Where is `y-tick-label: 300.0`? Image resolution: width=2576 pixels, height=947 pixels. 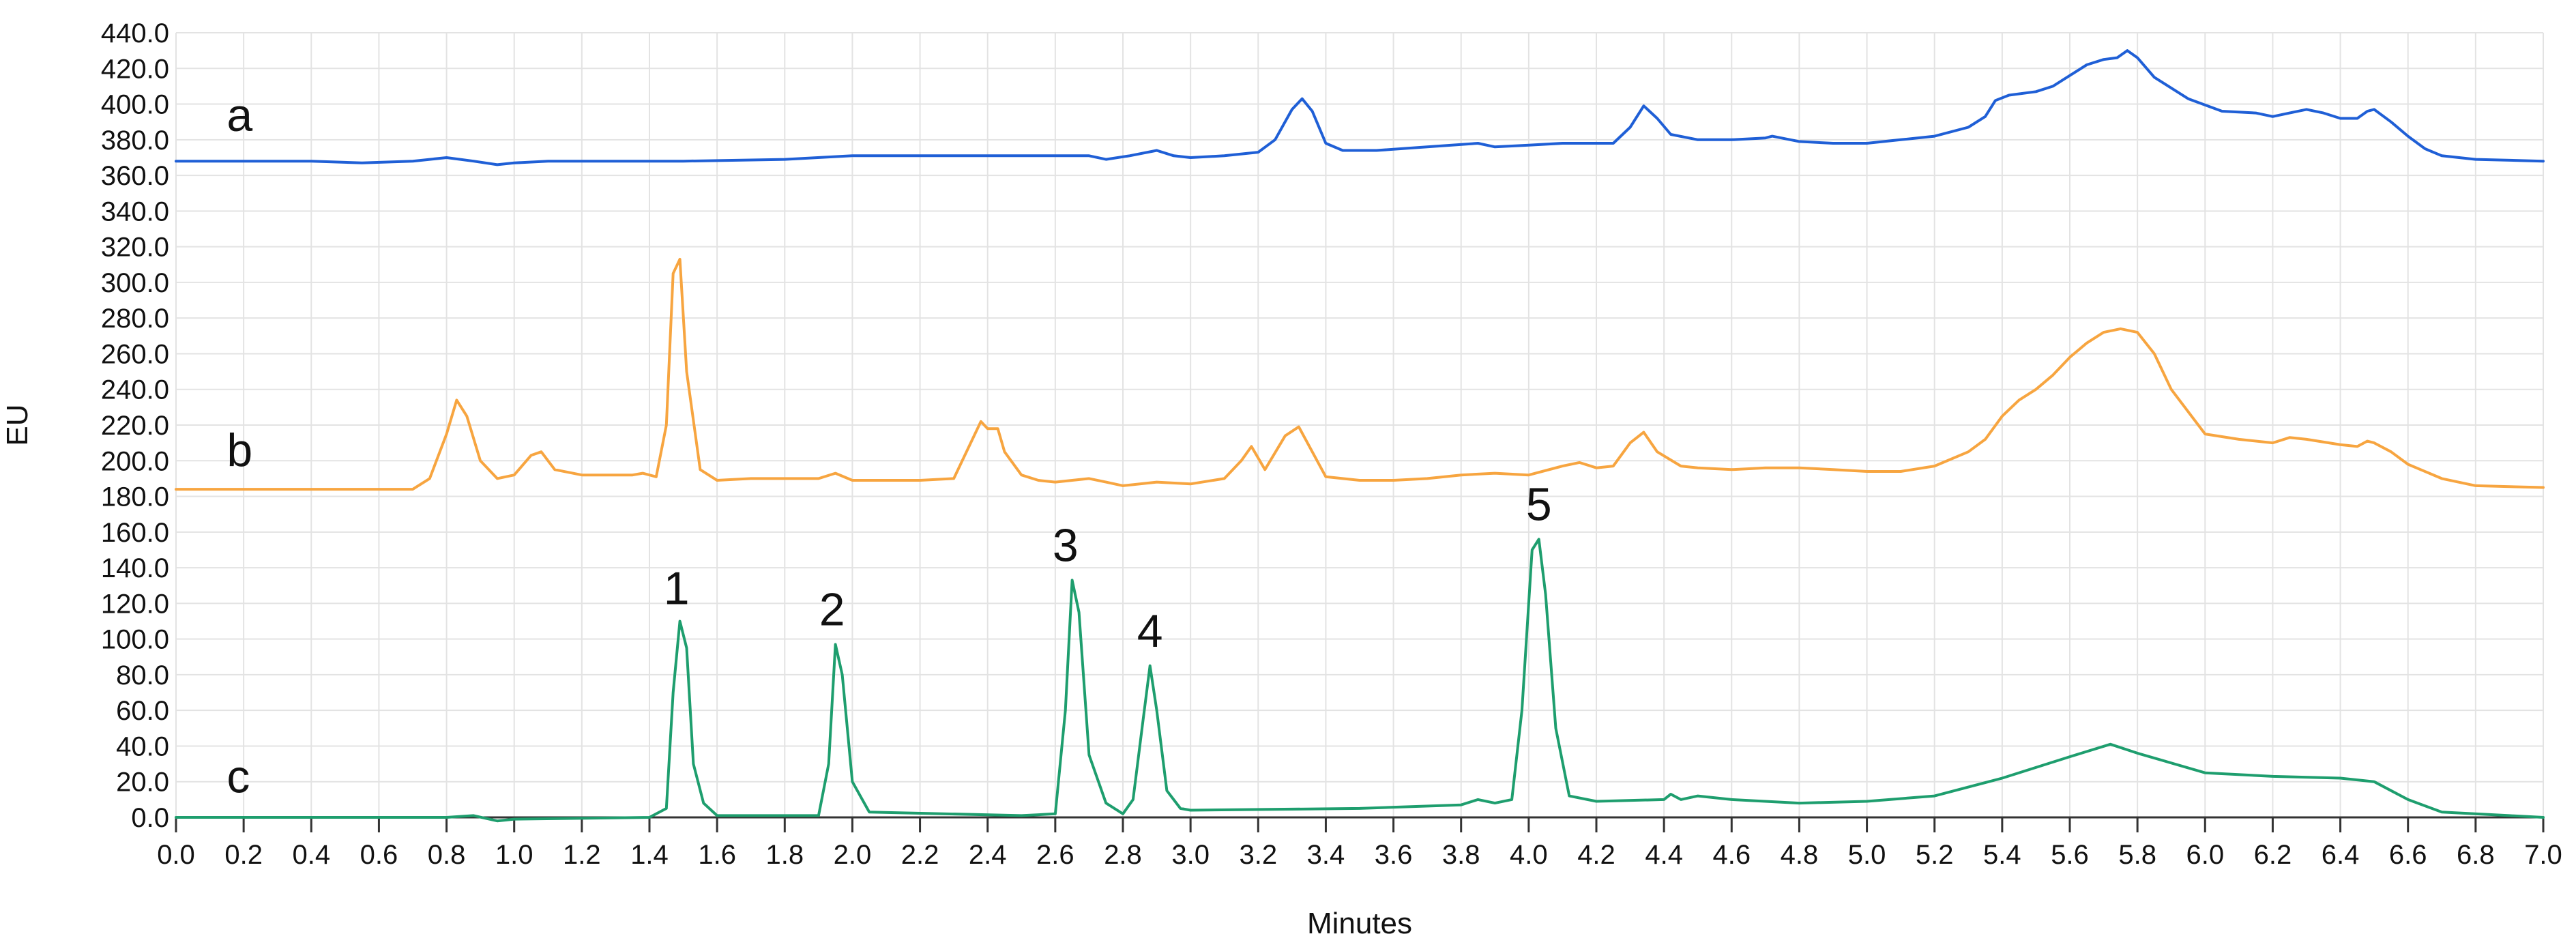
y-tick-label: 300.0 is located at coordinates (135, 283).